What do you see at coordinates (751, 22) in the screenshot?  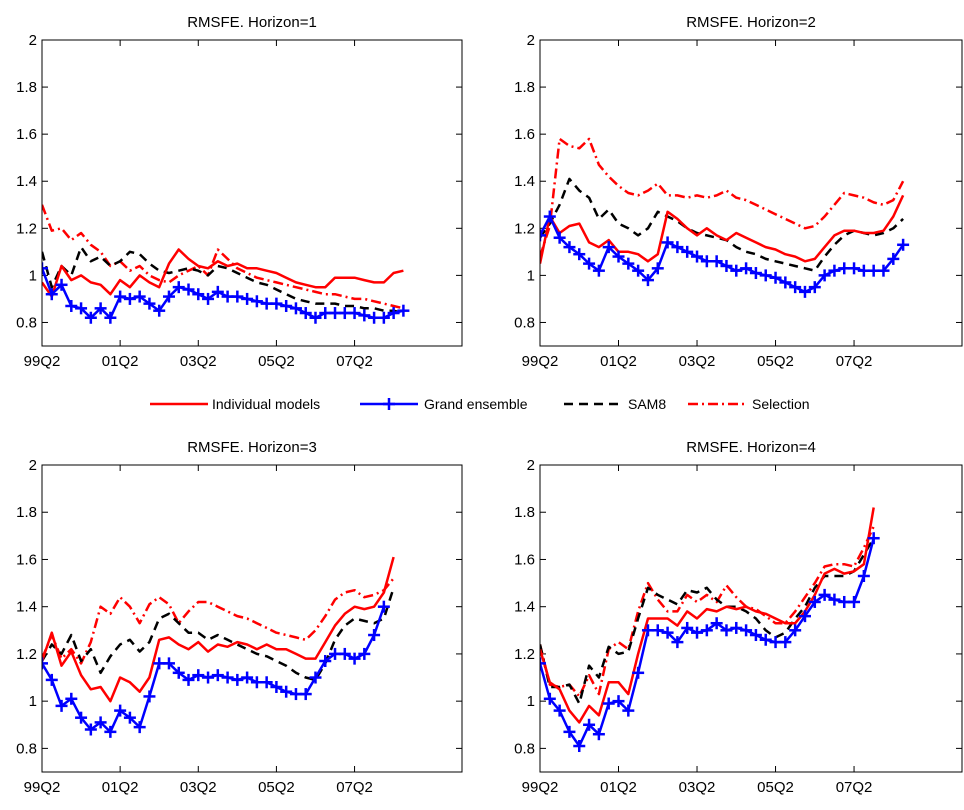 I see `chart-title: RMSFE. Horizon=2` at bounding box center [751, 22].